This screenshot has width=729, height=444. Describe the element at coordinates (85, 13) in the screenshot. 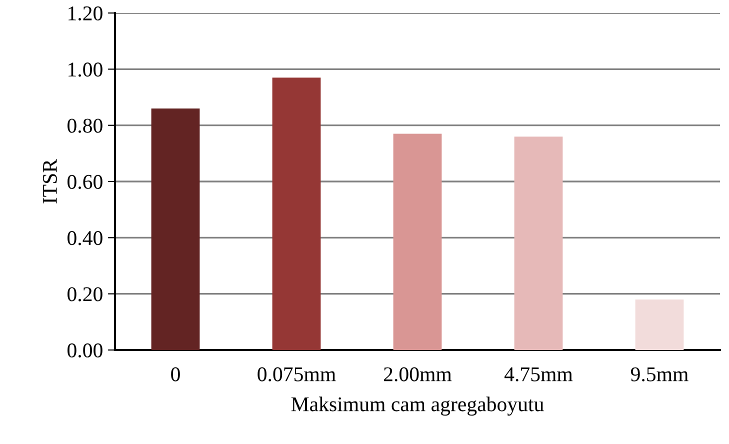

I see `y-tick-label: 1.20` at that location.